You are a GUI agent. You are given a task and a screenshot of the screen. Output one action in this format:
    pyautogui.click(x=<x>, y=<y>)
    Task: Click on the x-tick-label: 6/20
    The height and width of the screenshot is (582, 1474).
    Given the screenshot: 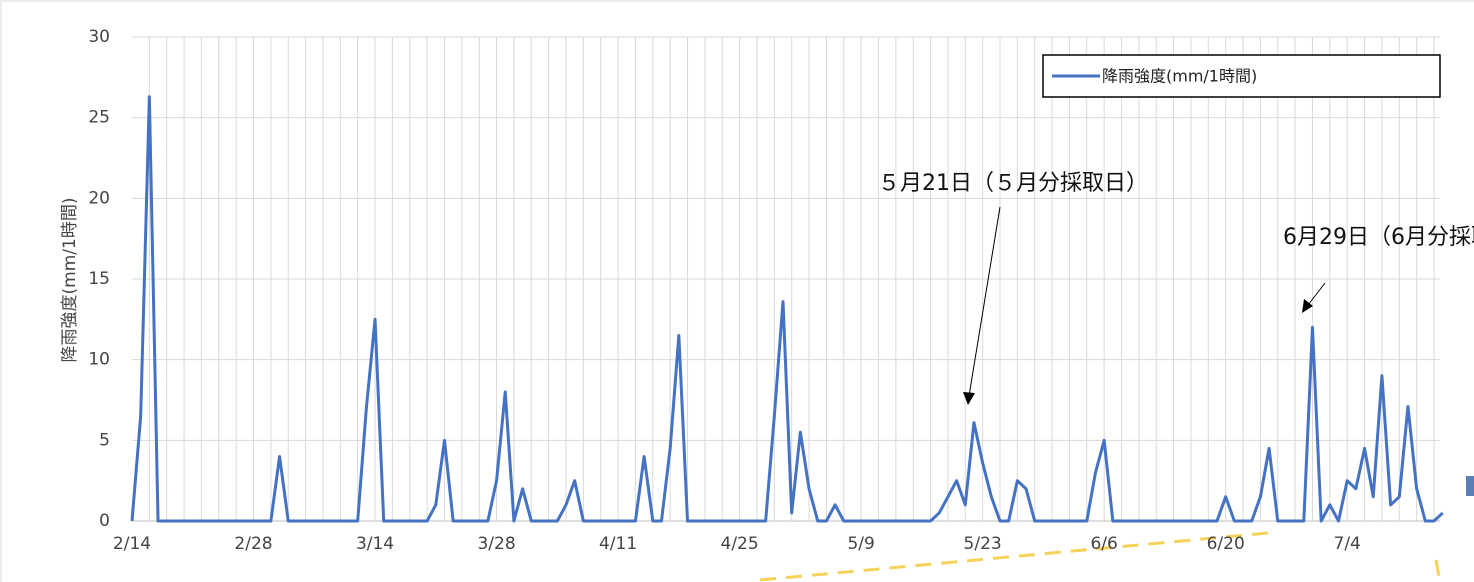 What is the action you would take?
    pyautogui.click(x=1226, y=544)
    